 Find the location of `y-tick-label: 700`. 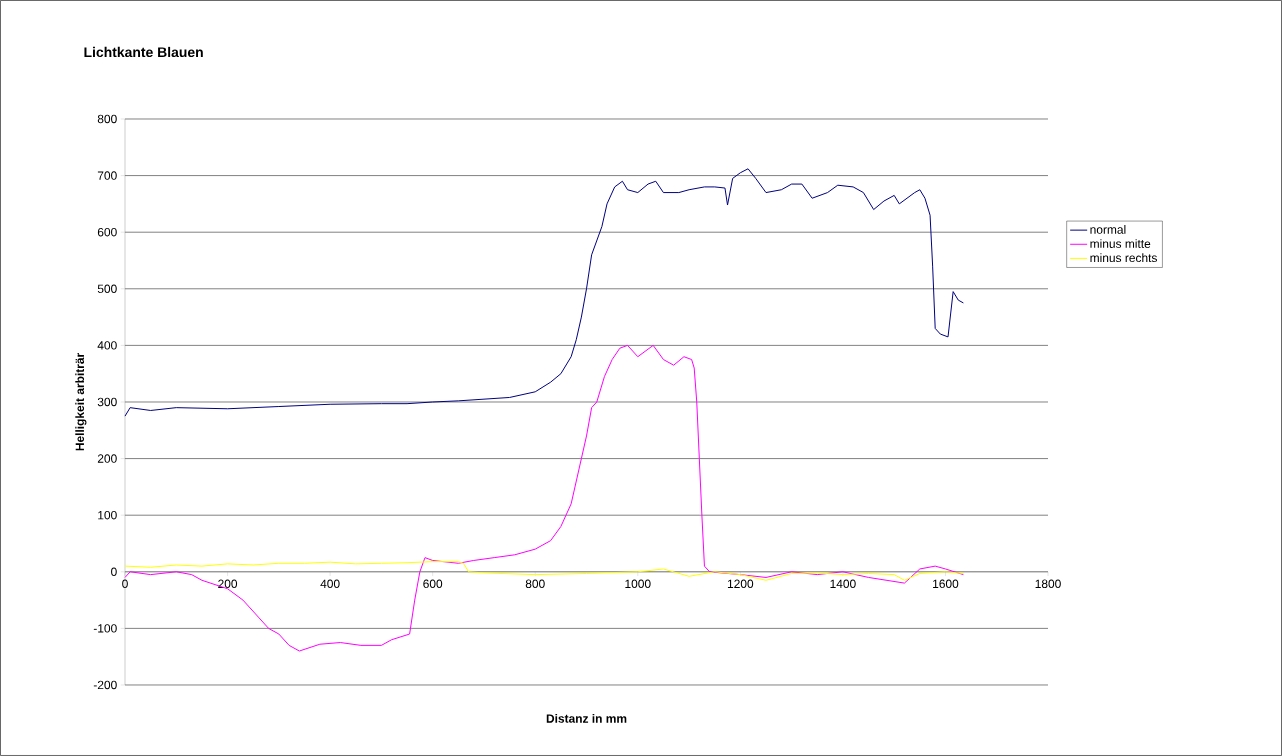

y-tick-label: 700 is located at coordinates (107, 175).